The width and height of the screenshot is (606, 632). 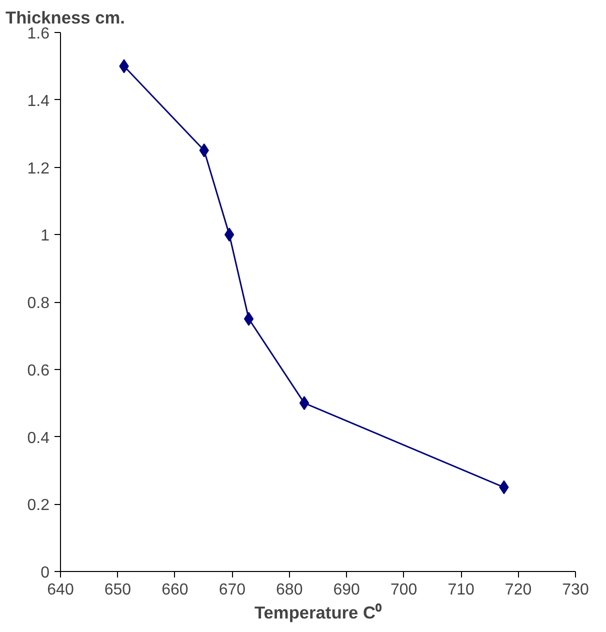 I want to click on y-tick-label: 0.8, so click(x=38, y=303).